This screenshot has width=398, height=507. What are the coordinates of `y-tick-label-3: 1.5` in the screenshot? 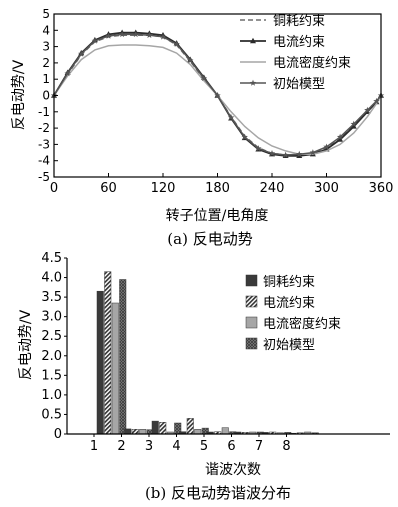 It's located at (51, 375).